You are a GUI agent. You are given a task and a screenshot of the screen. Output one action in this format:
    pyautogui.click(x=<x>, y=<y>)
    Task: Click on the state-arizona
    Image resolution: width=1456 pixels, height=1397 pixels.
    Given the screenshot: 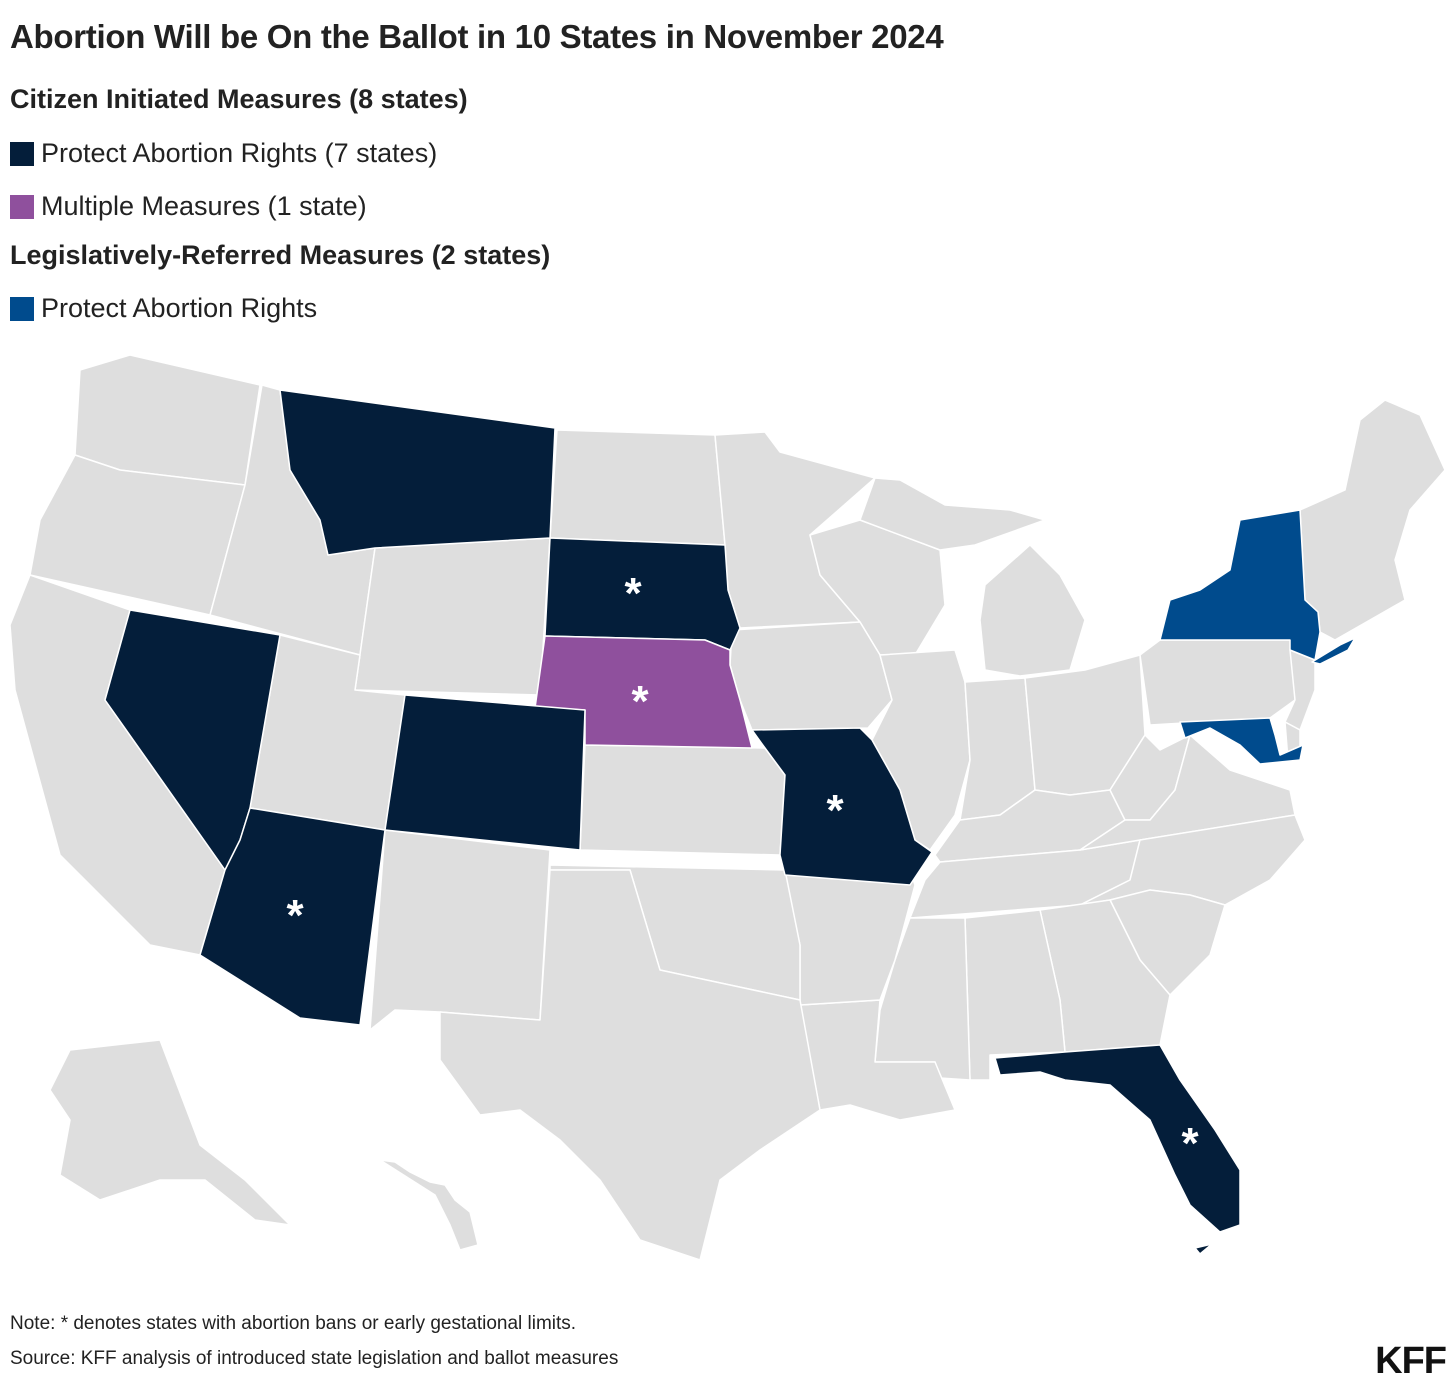 What is the action you would take?
    pyautogui.click(x=292, y=916)
    